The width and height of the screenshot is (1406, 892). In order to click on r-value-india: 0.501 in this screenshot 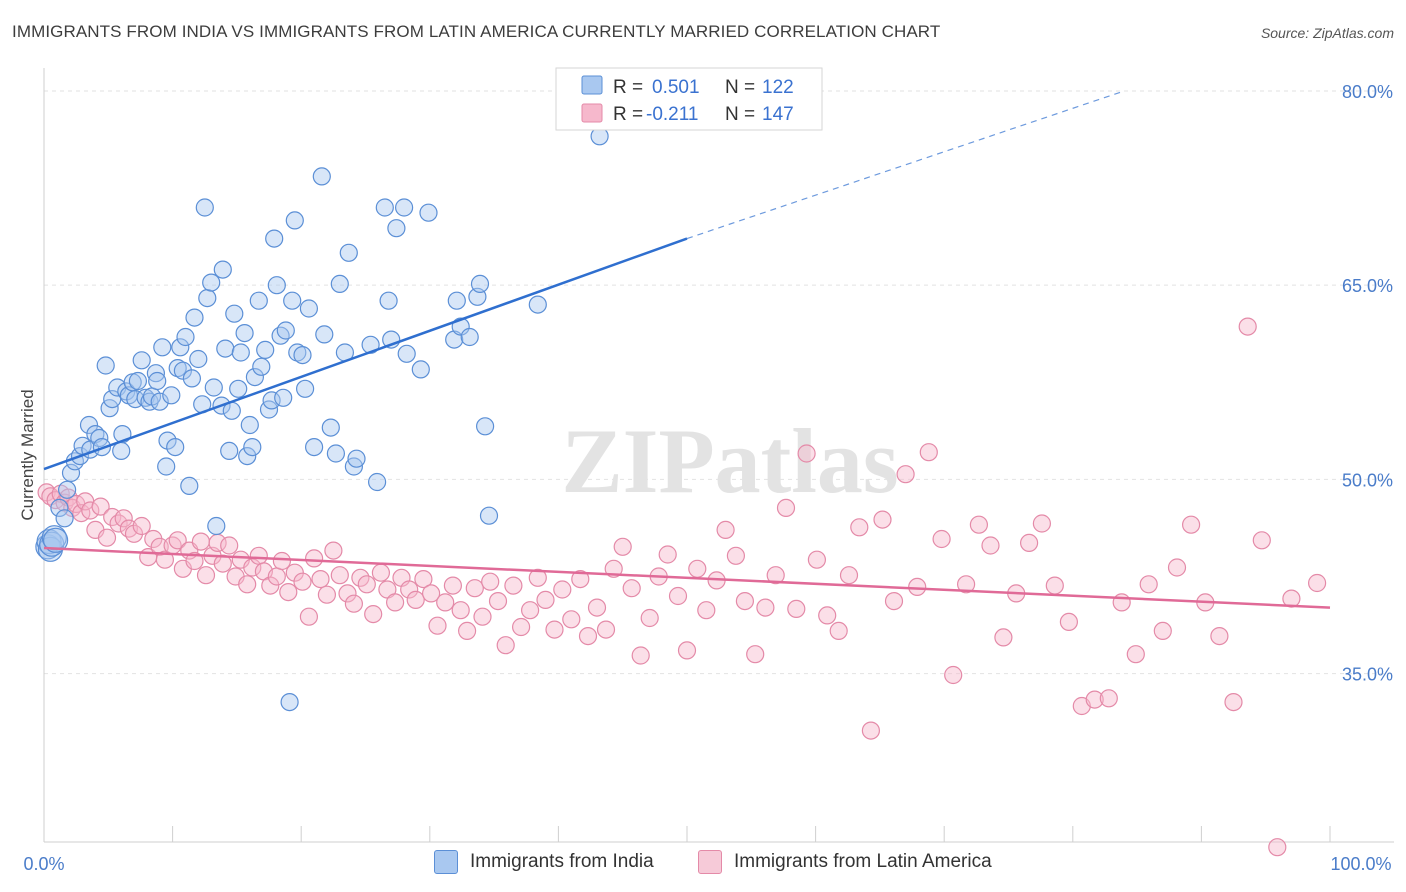, I will do `click(676, 87)`.